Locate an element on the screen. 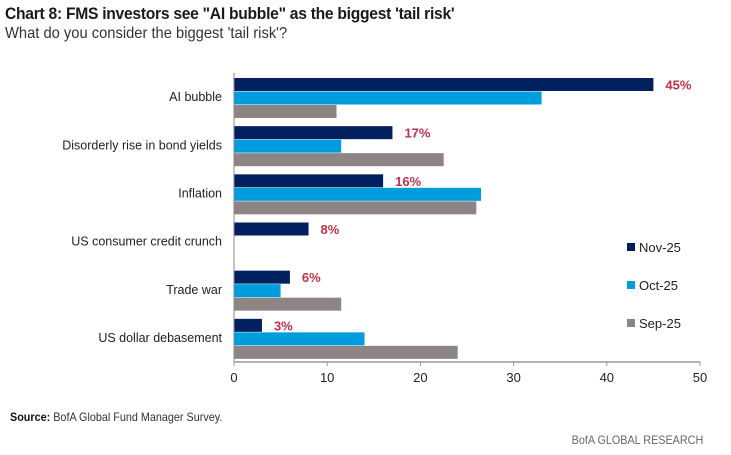 This screenshot has height=455, width=731. x-tick-label: 30 is located at coordinates (513, 377).